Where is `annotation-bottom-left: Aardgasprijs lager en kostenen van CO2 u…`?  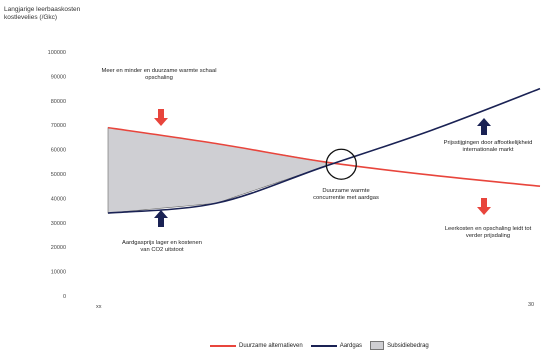 annotation-bottom-left: Aardgasprijs lager en kostenen van CO2 u… is located at coordinates (162, 247).